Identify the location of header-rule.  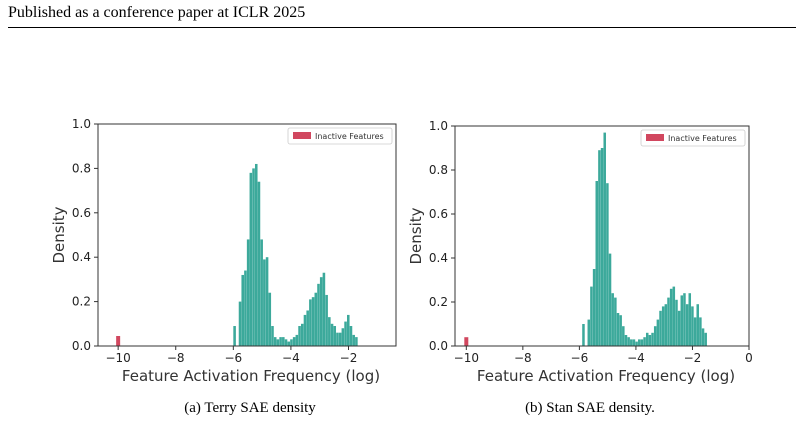
(402, 27).